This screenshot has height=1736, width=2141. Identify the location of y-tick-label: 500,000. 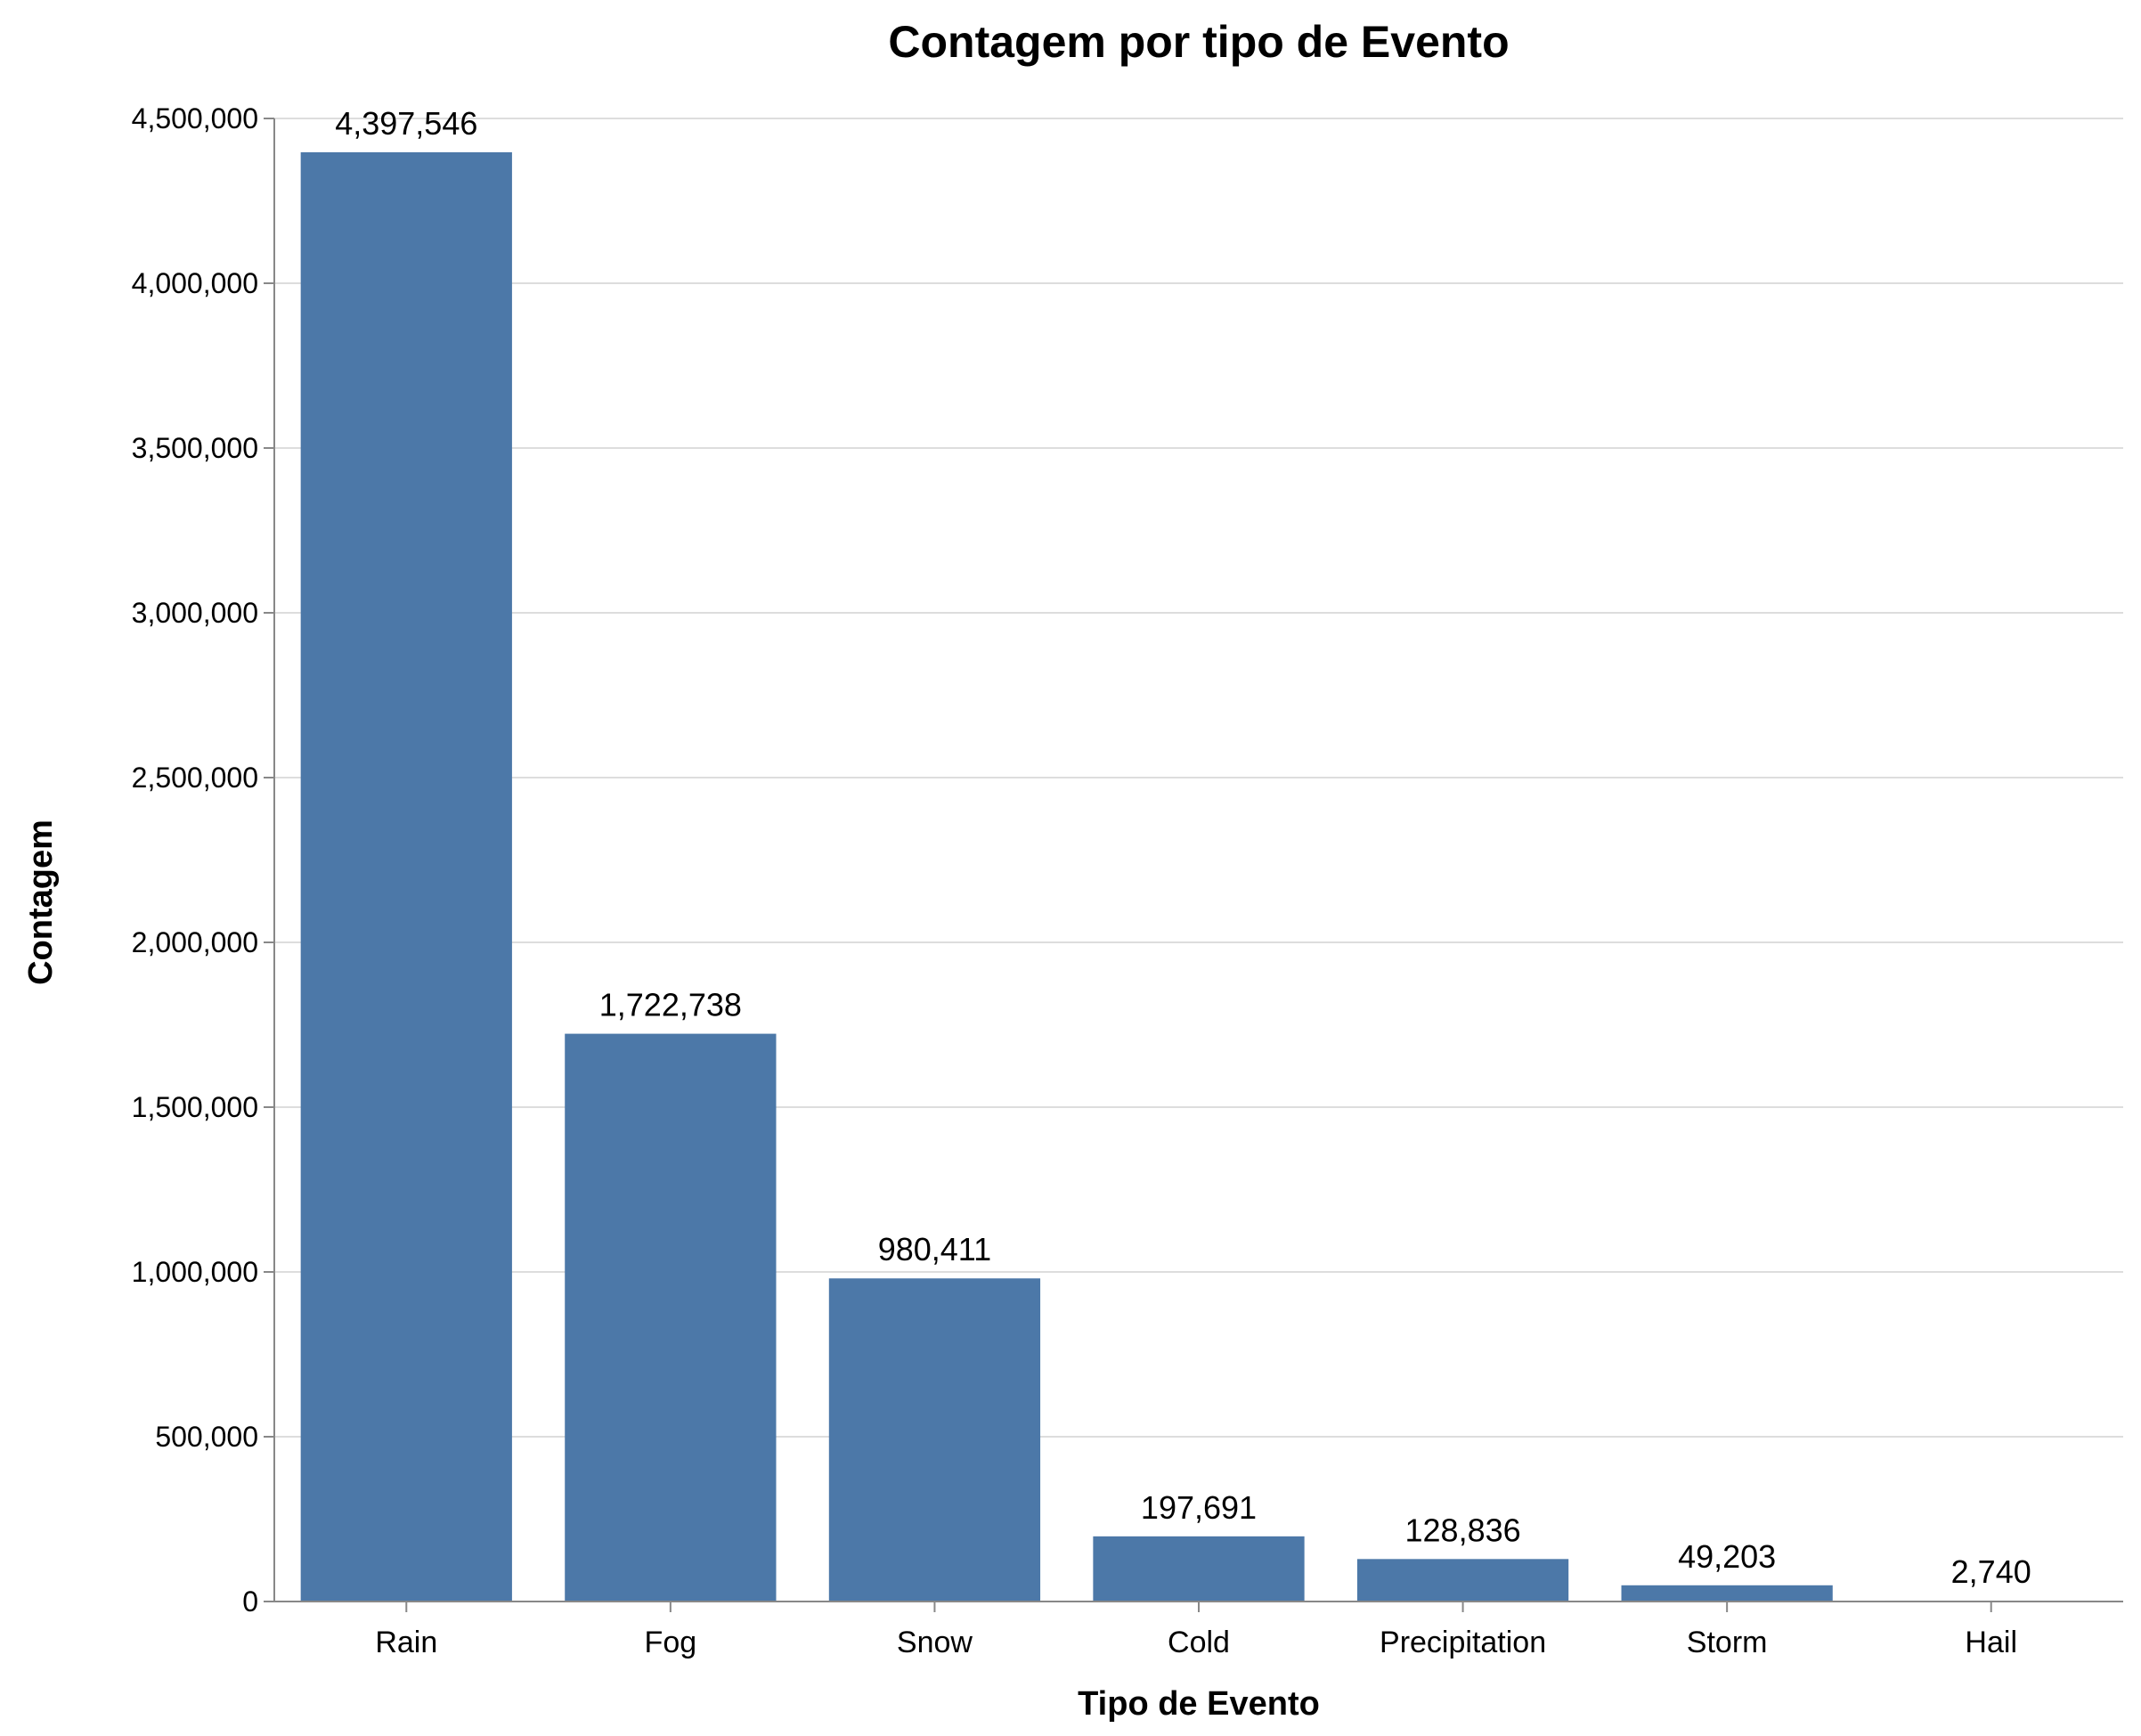
(206, 1437).